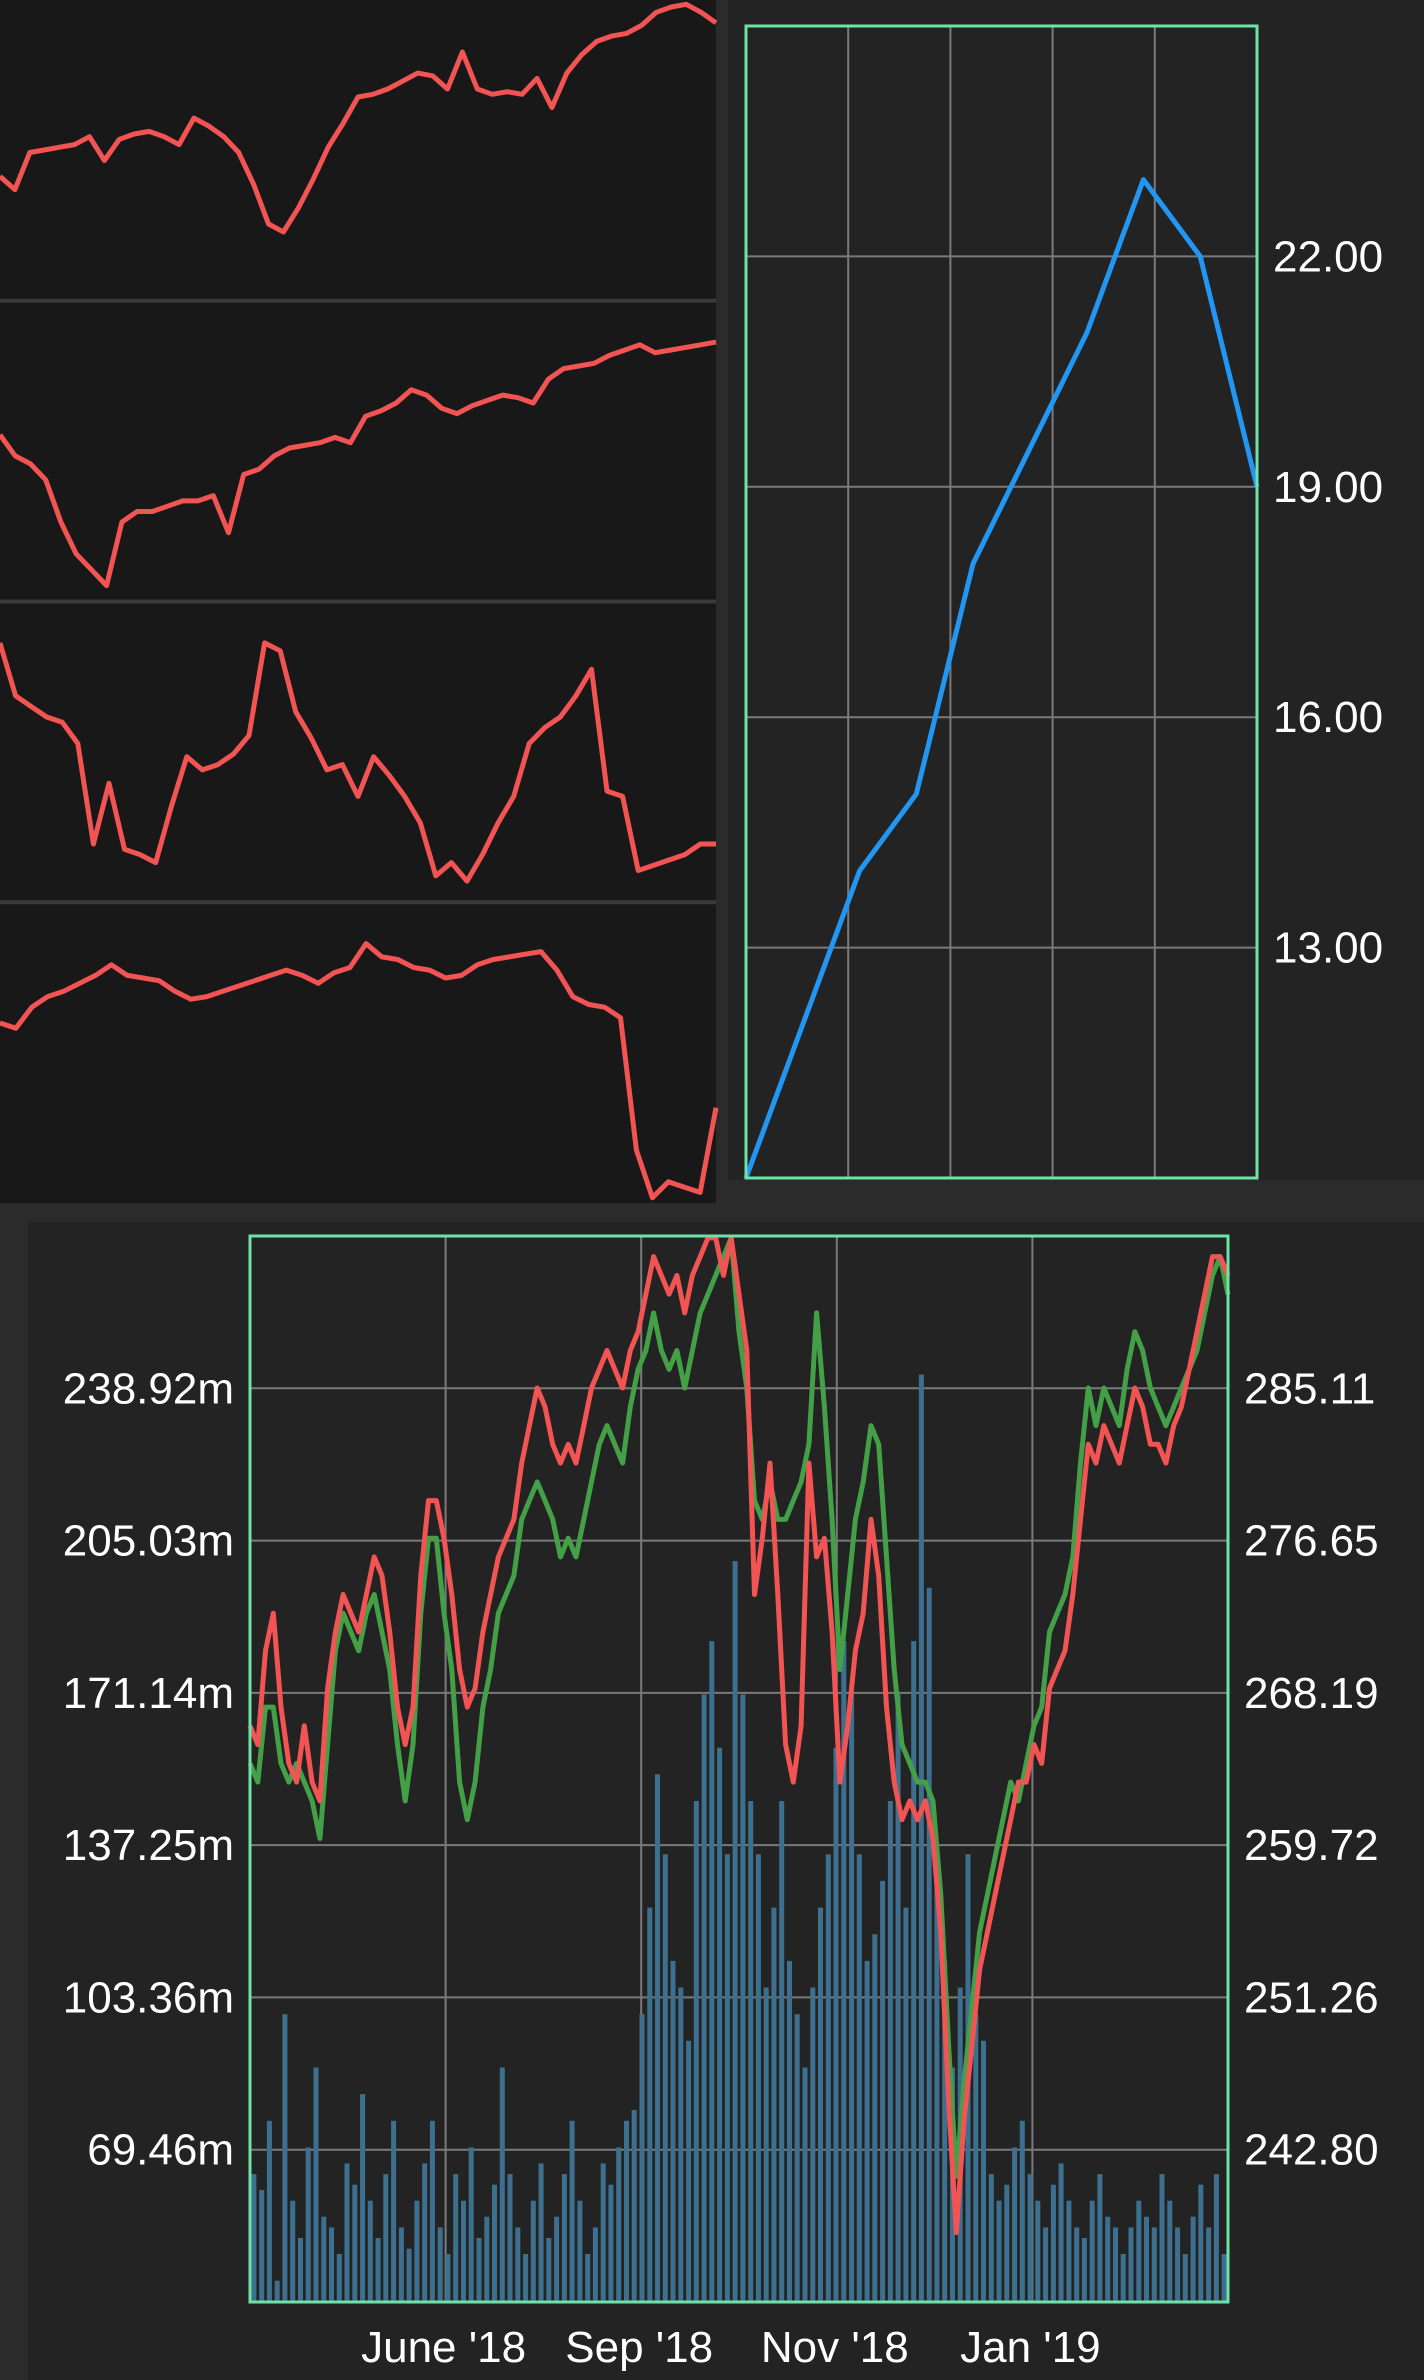  I want to click on market-left-tick-label: 69.46m, so click(160, 2150).